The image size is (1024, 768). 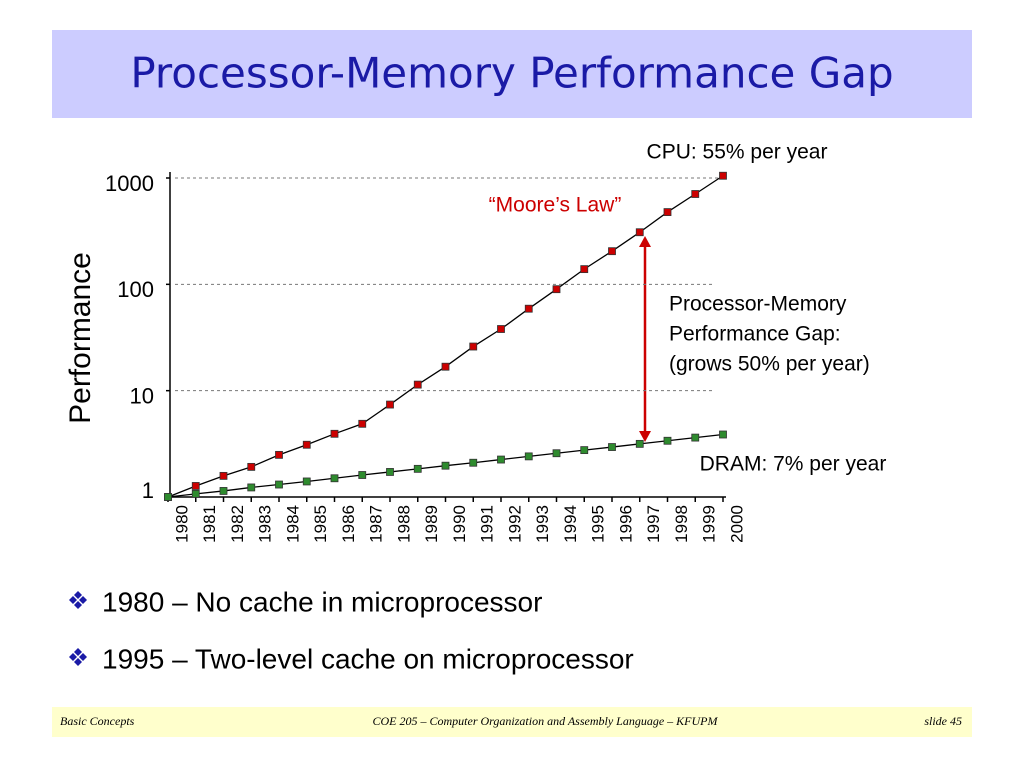 I want to click on annotation: (grows 50% per year), so click(x=769, y=364).